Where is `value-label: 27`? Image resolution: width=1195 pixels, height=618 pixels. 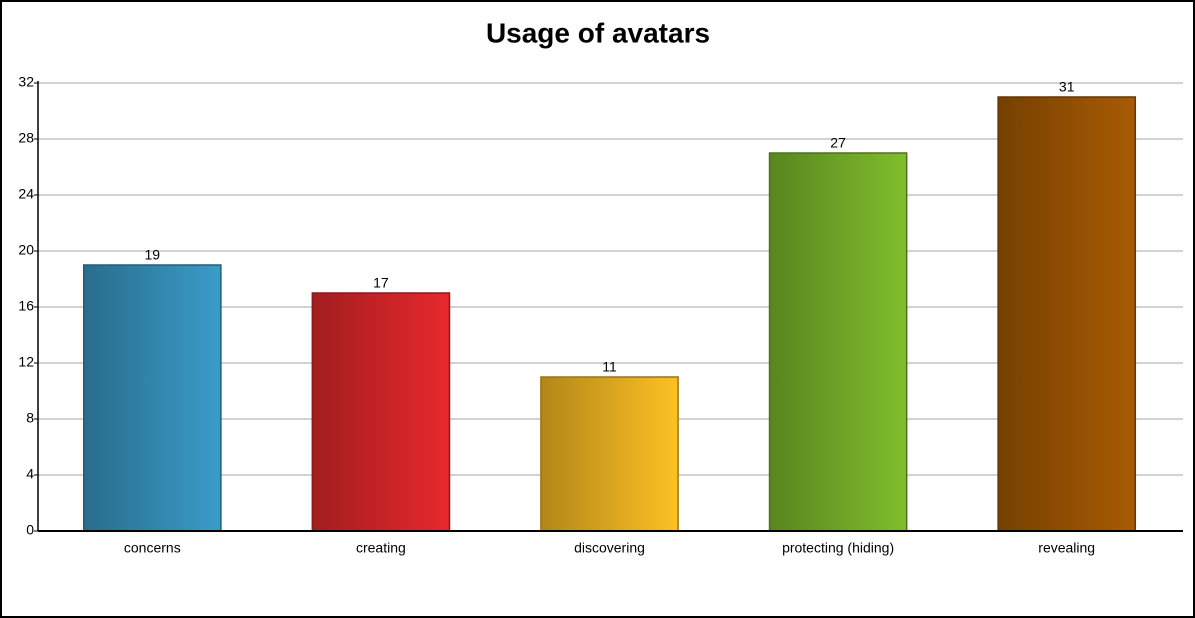
value-label: 27 is located at coordinates (838, 143).